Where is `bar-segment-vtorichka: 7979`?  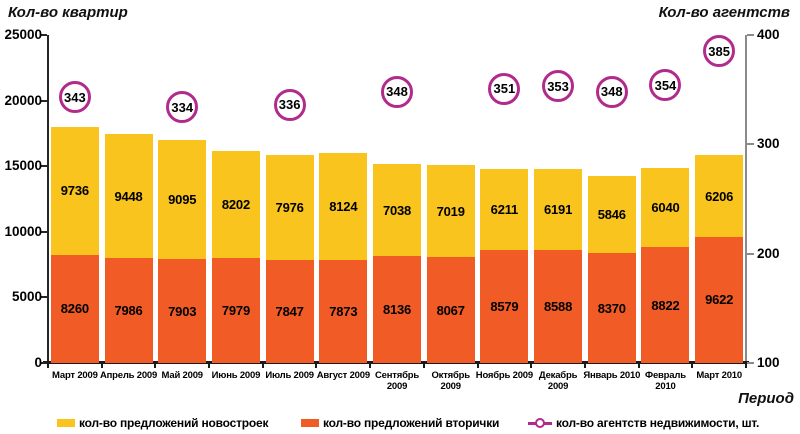
bar-segment-vtorichka: 7979 is located at coordinates (235, 310).